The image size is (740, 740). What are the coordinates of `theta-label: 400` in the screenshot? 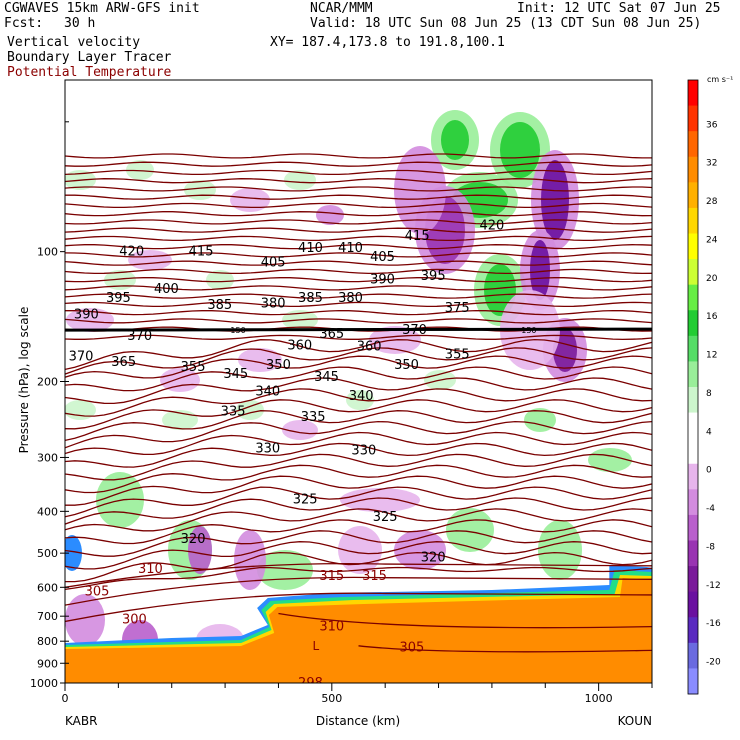 It's located at (166, 289).